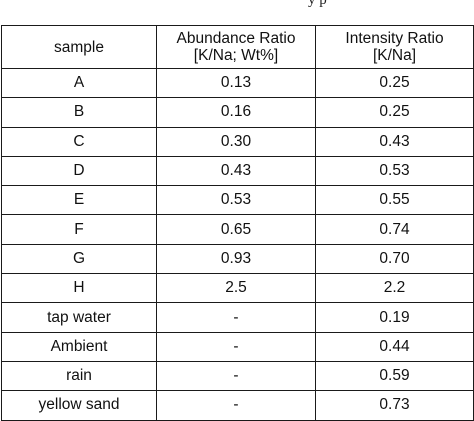 This screenshot has height=421, width=474. Describe the element at coordinates (79, 259) in the screenshot. I see `cell-sample: G` at that location.